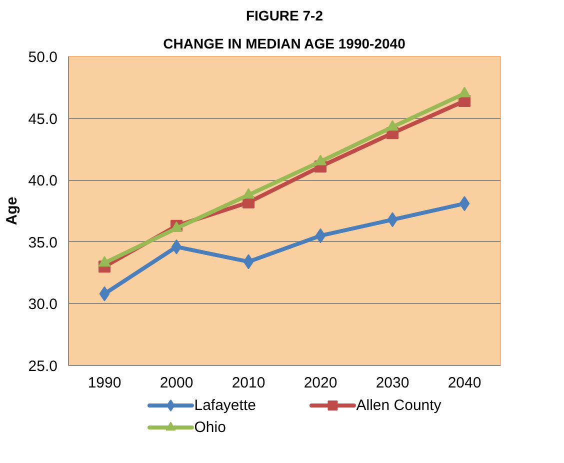  I want to click on y-tick-label: 40.0, so click(43, 181).